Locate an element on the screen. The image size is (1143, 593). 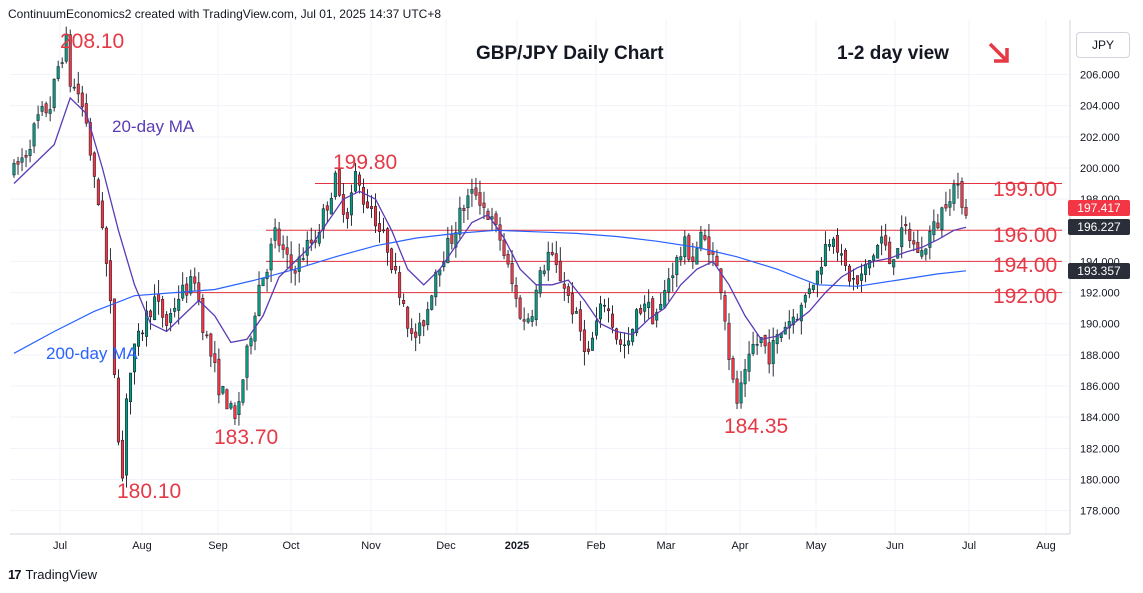
horizontal-levels is located at coordinates (618, 238).